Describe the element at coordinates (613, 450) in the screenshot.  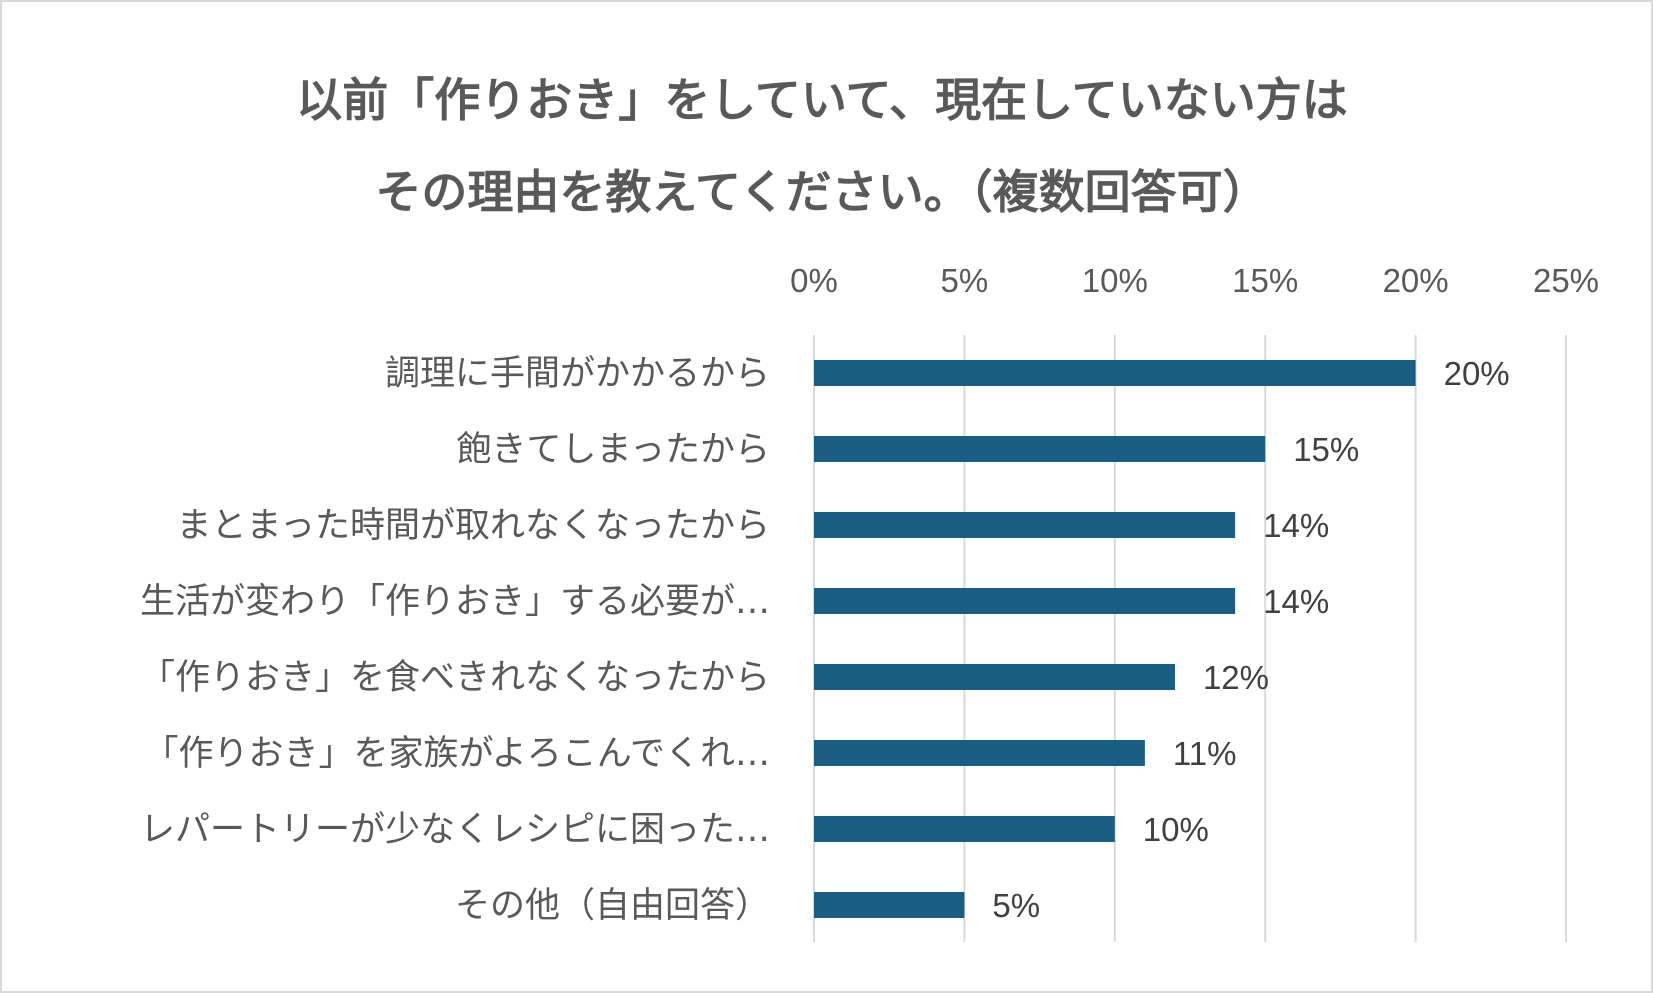
I see `category-label: 飽きてしまったから` at that location.